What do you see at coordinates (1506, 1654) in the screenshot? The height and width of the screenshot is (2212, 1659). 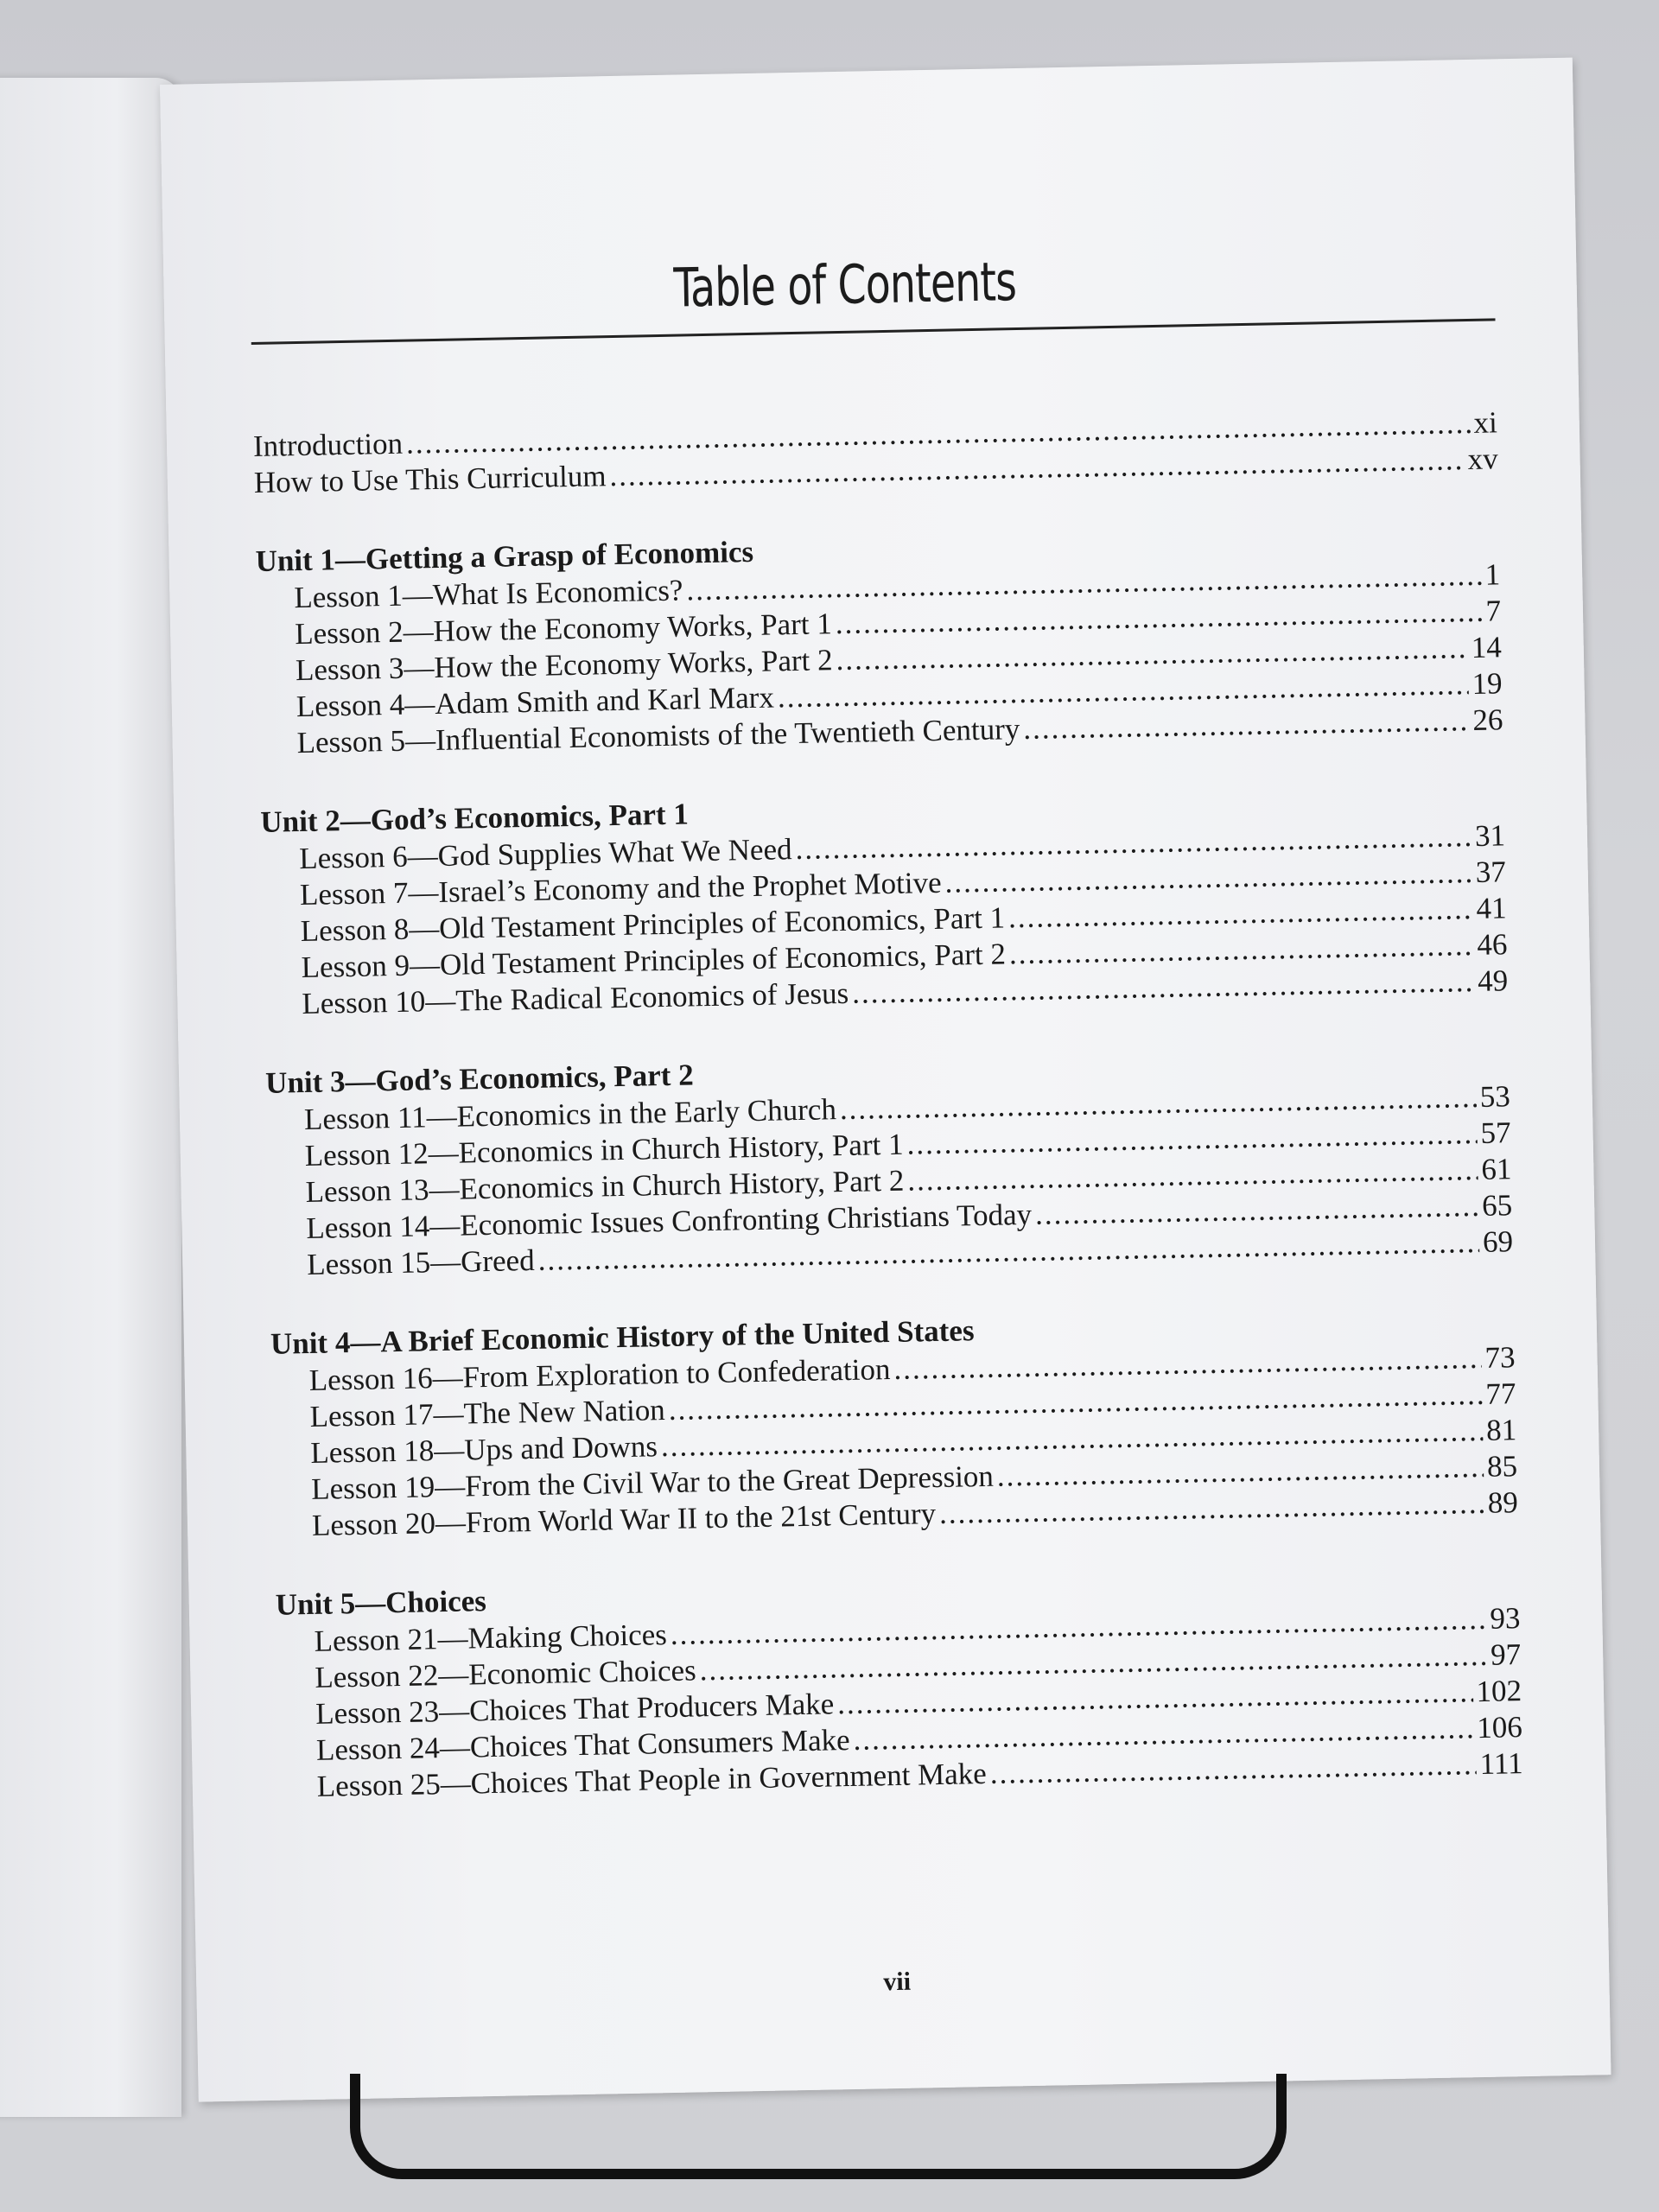 I see `entry-page: 97` at bounding box center [1506, 1654].